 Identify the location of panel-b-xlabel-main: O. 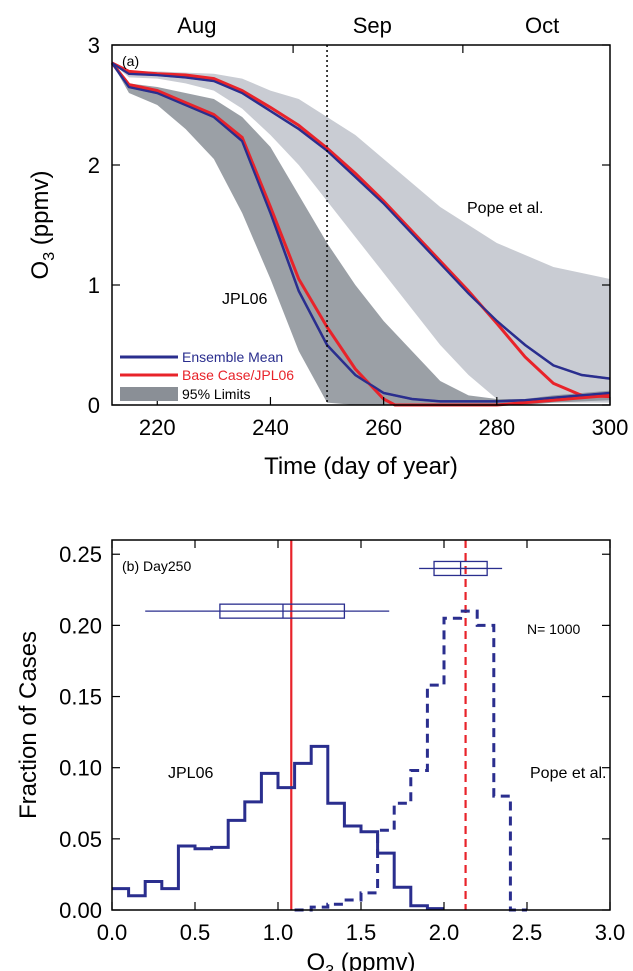
(316, 960).